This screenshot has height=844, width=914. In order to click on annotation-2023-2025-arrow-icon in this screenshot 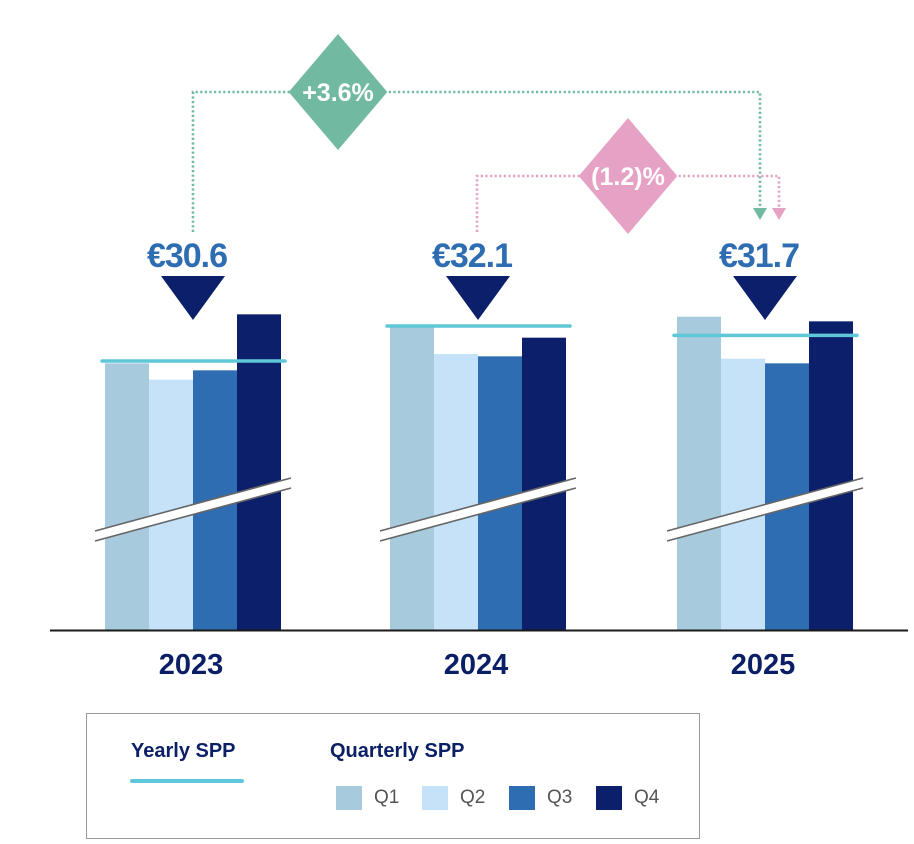, I will do `click(760, 214)`.